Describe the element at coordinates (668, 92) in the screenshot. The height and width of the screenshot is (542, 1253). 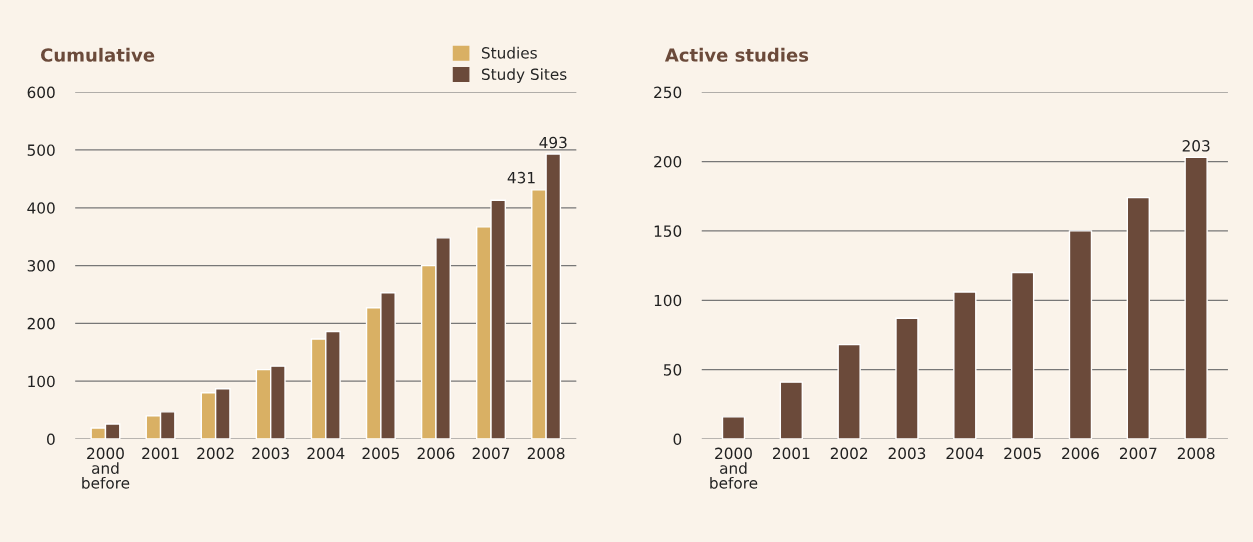
I see `y-tick-label: 250` at that location.